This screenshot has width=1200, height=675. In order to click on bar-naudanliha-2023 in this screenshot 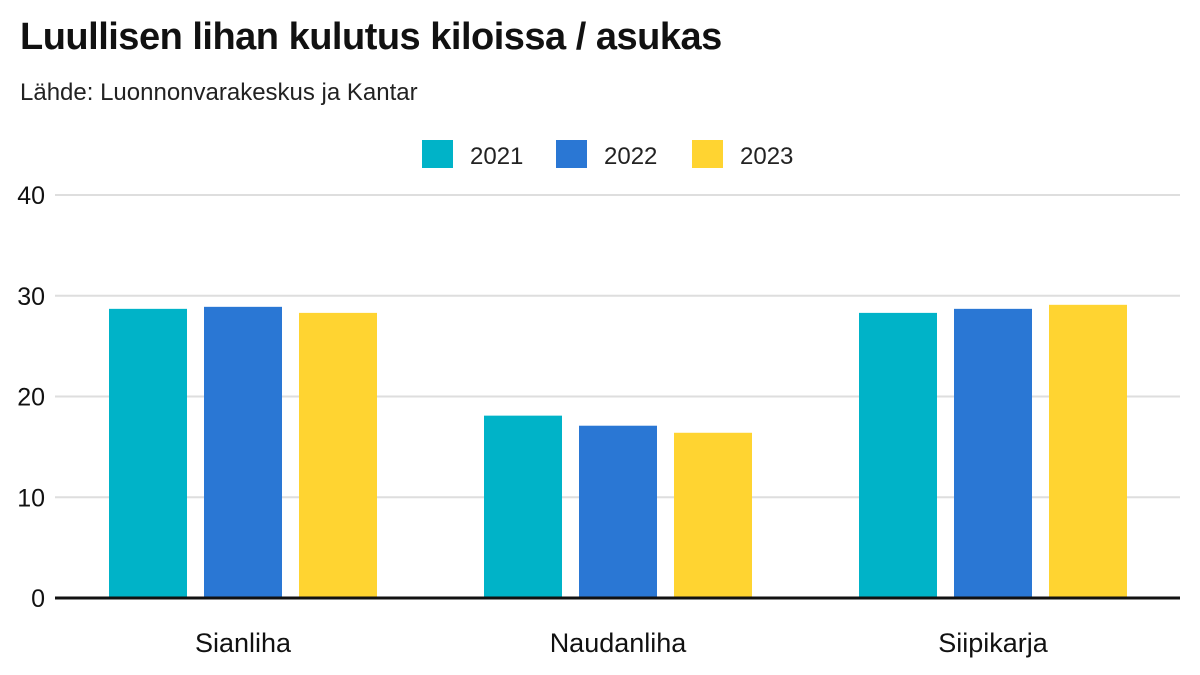, I will do `click(713, 515)`.